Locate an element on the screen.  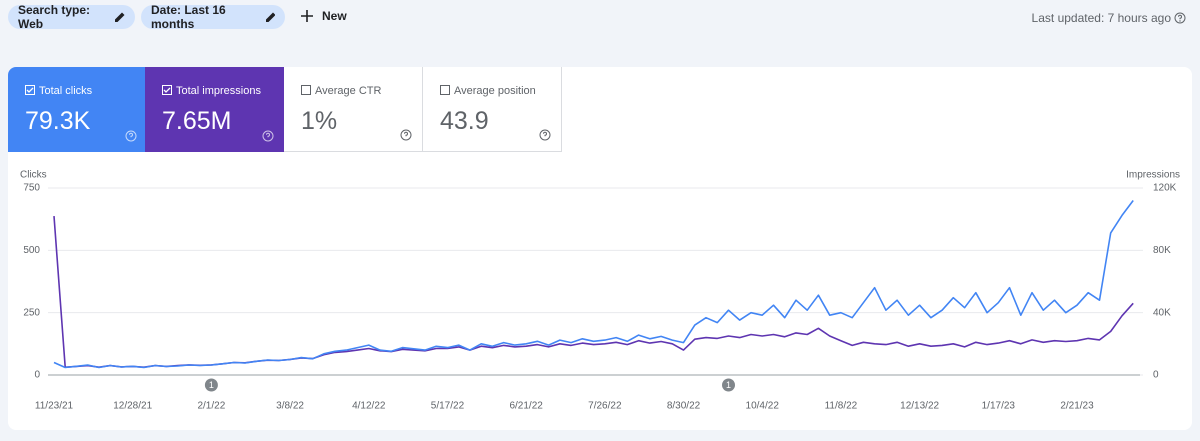
metric-label: Total impressions is located at coordinates (218, 91).